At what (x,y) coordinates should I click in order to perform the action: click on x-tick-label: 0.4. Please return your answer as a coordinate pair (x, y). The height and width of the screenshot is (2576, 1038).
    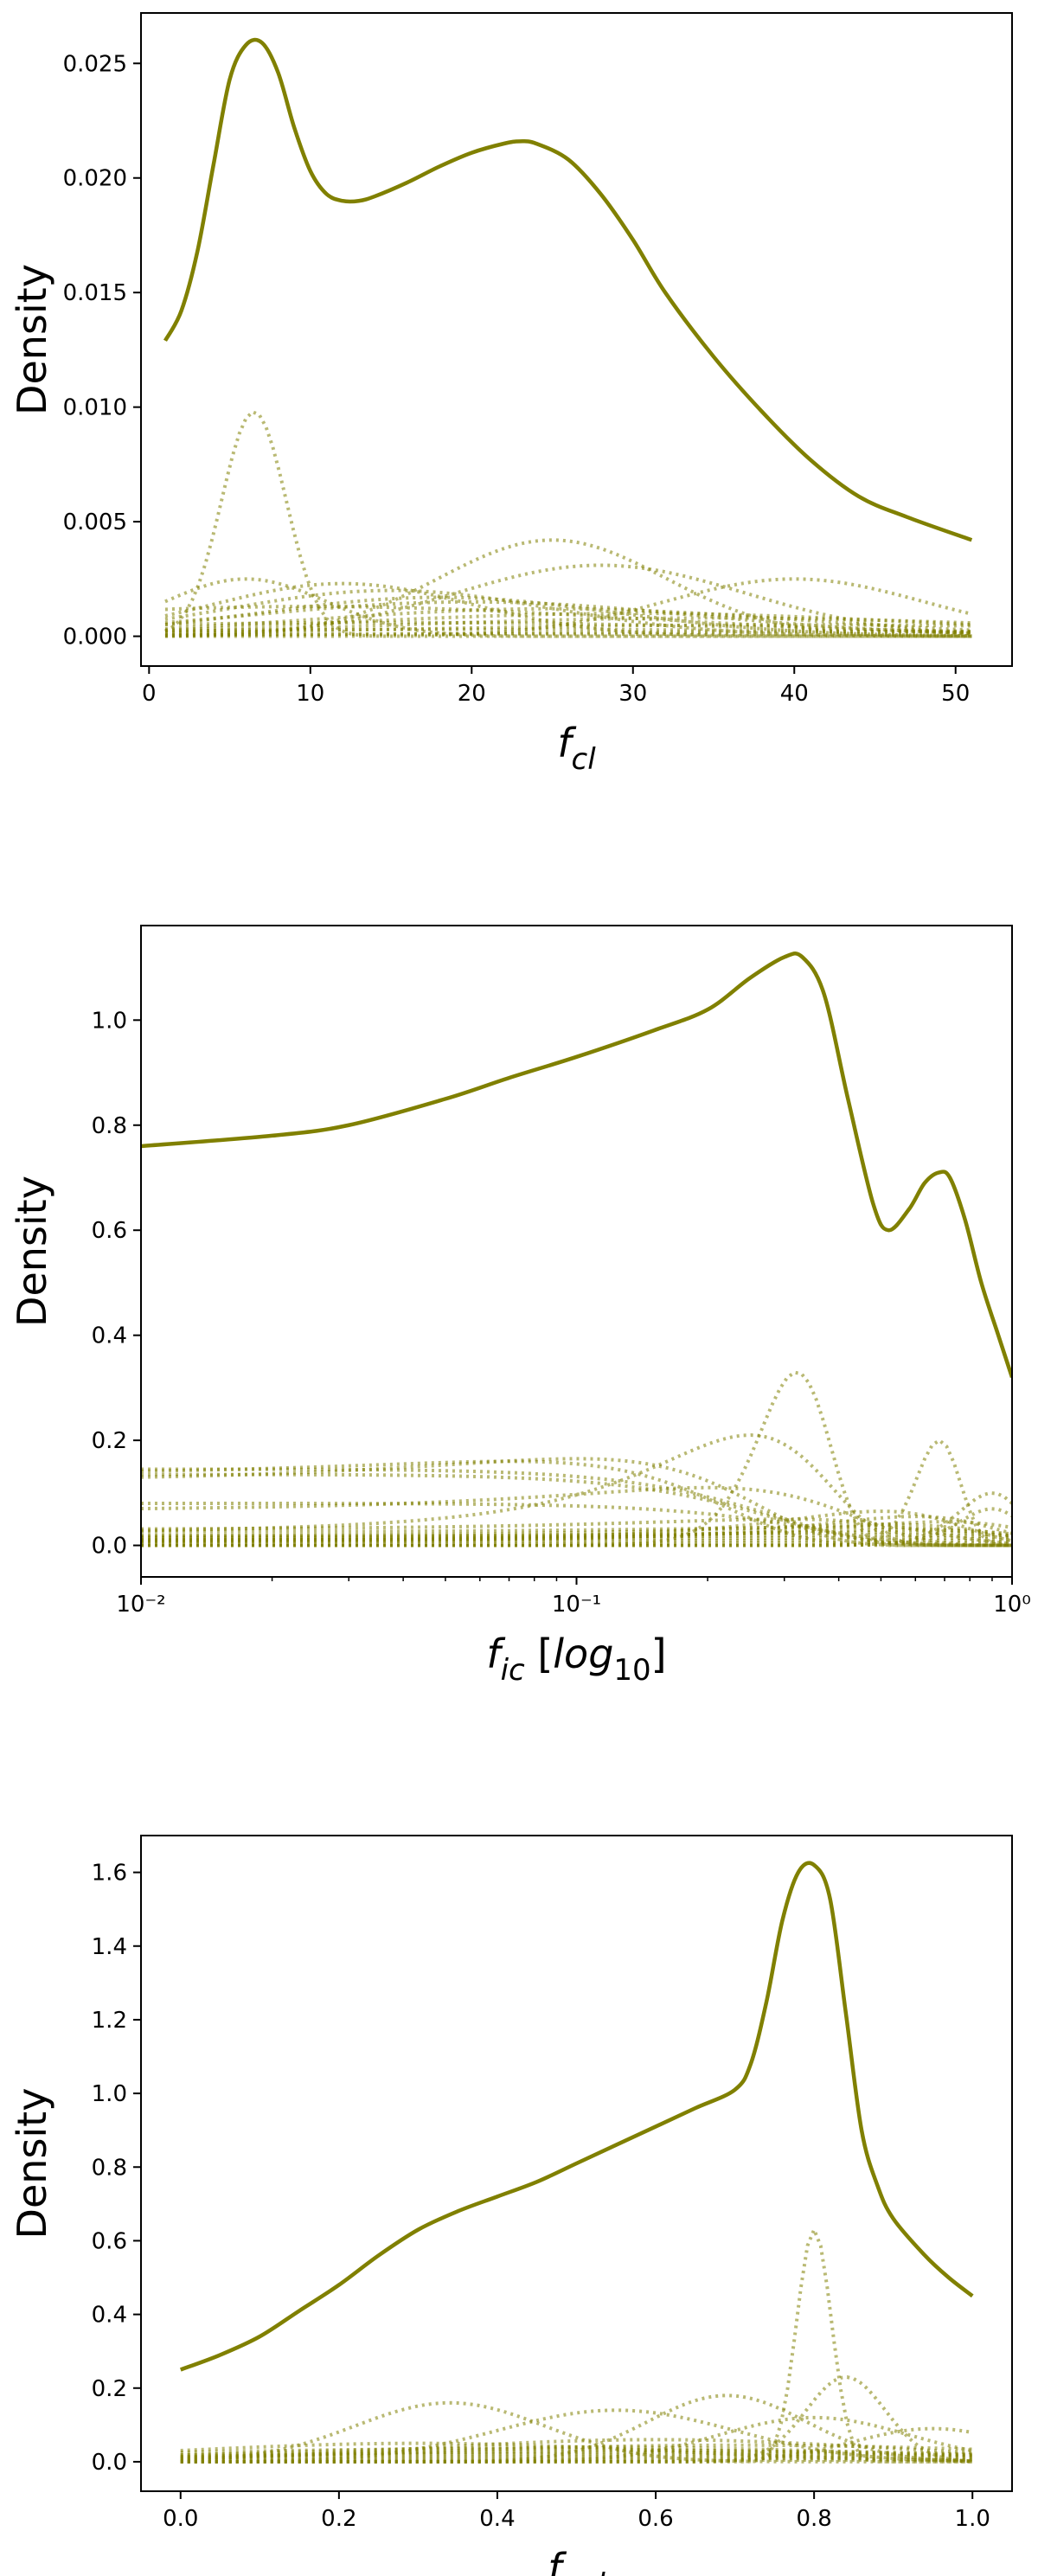
    Looking at the image, I should click on (497, 2519).